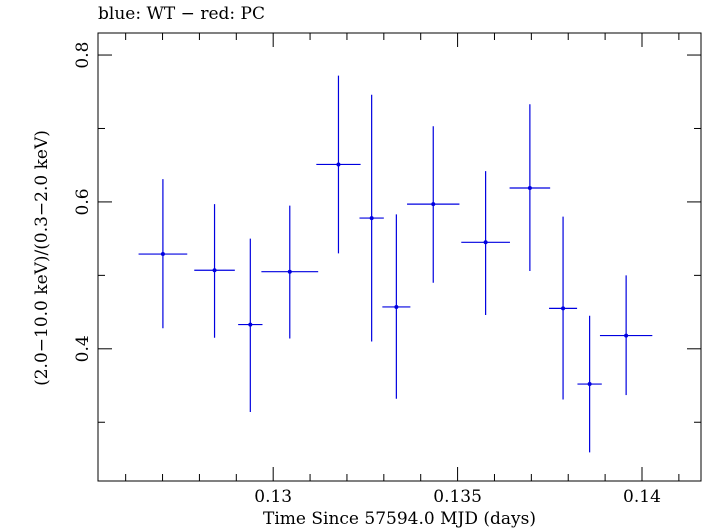  Describe the element at coordinates (83, 201) in the screenshot. I see `y-tick-label: 0.6` at that location.